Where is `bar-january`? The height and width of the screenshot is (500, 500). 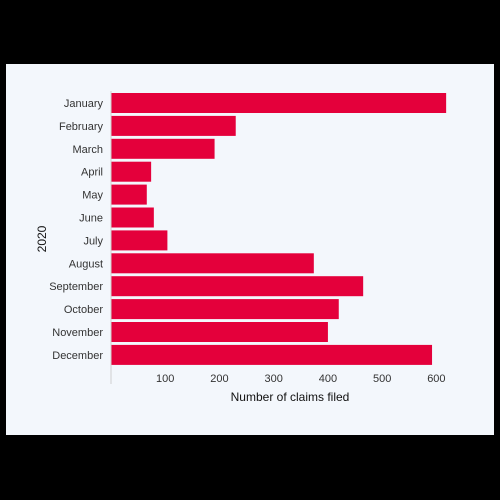
bar-january is located at coordinates (279, 103).